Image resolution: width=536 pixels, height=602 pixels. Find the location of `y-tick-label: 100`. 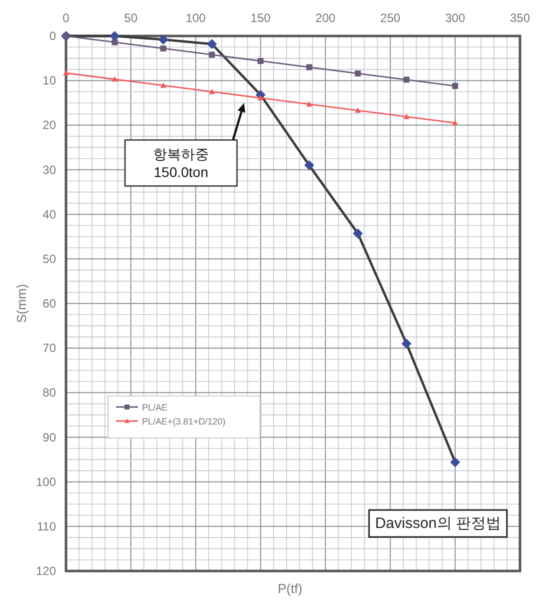

y-tick-label: 100 is located at coordinates (46, 481).